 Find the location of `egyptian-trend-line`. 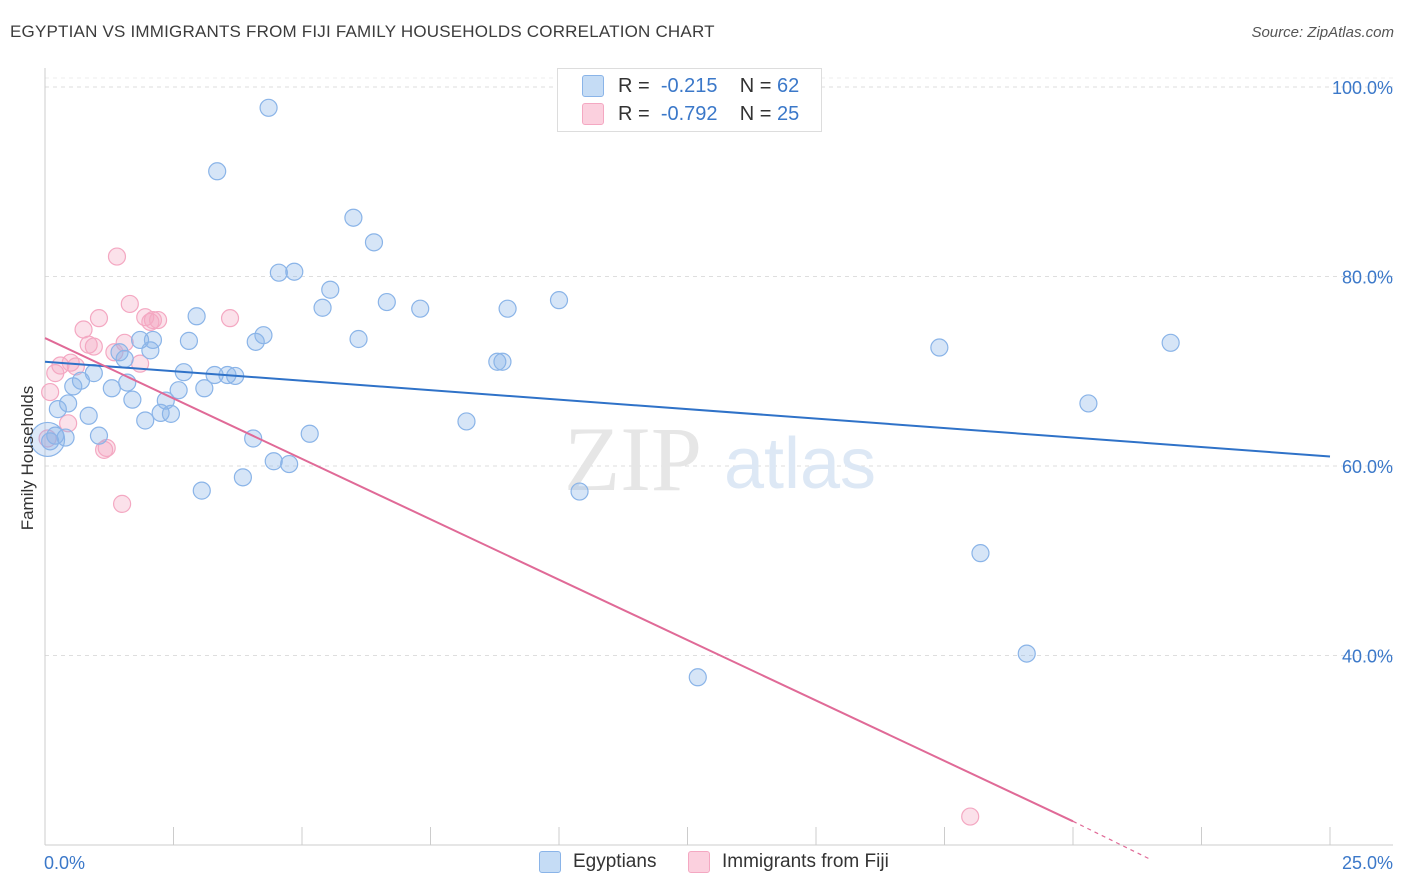

egyptian-trend-line is located at coordinates (687, 409).